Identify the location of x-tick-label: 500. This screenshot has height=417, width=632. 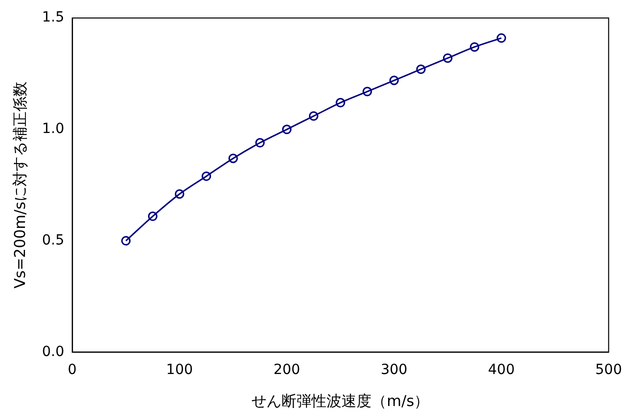
(608, 370).